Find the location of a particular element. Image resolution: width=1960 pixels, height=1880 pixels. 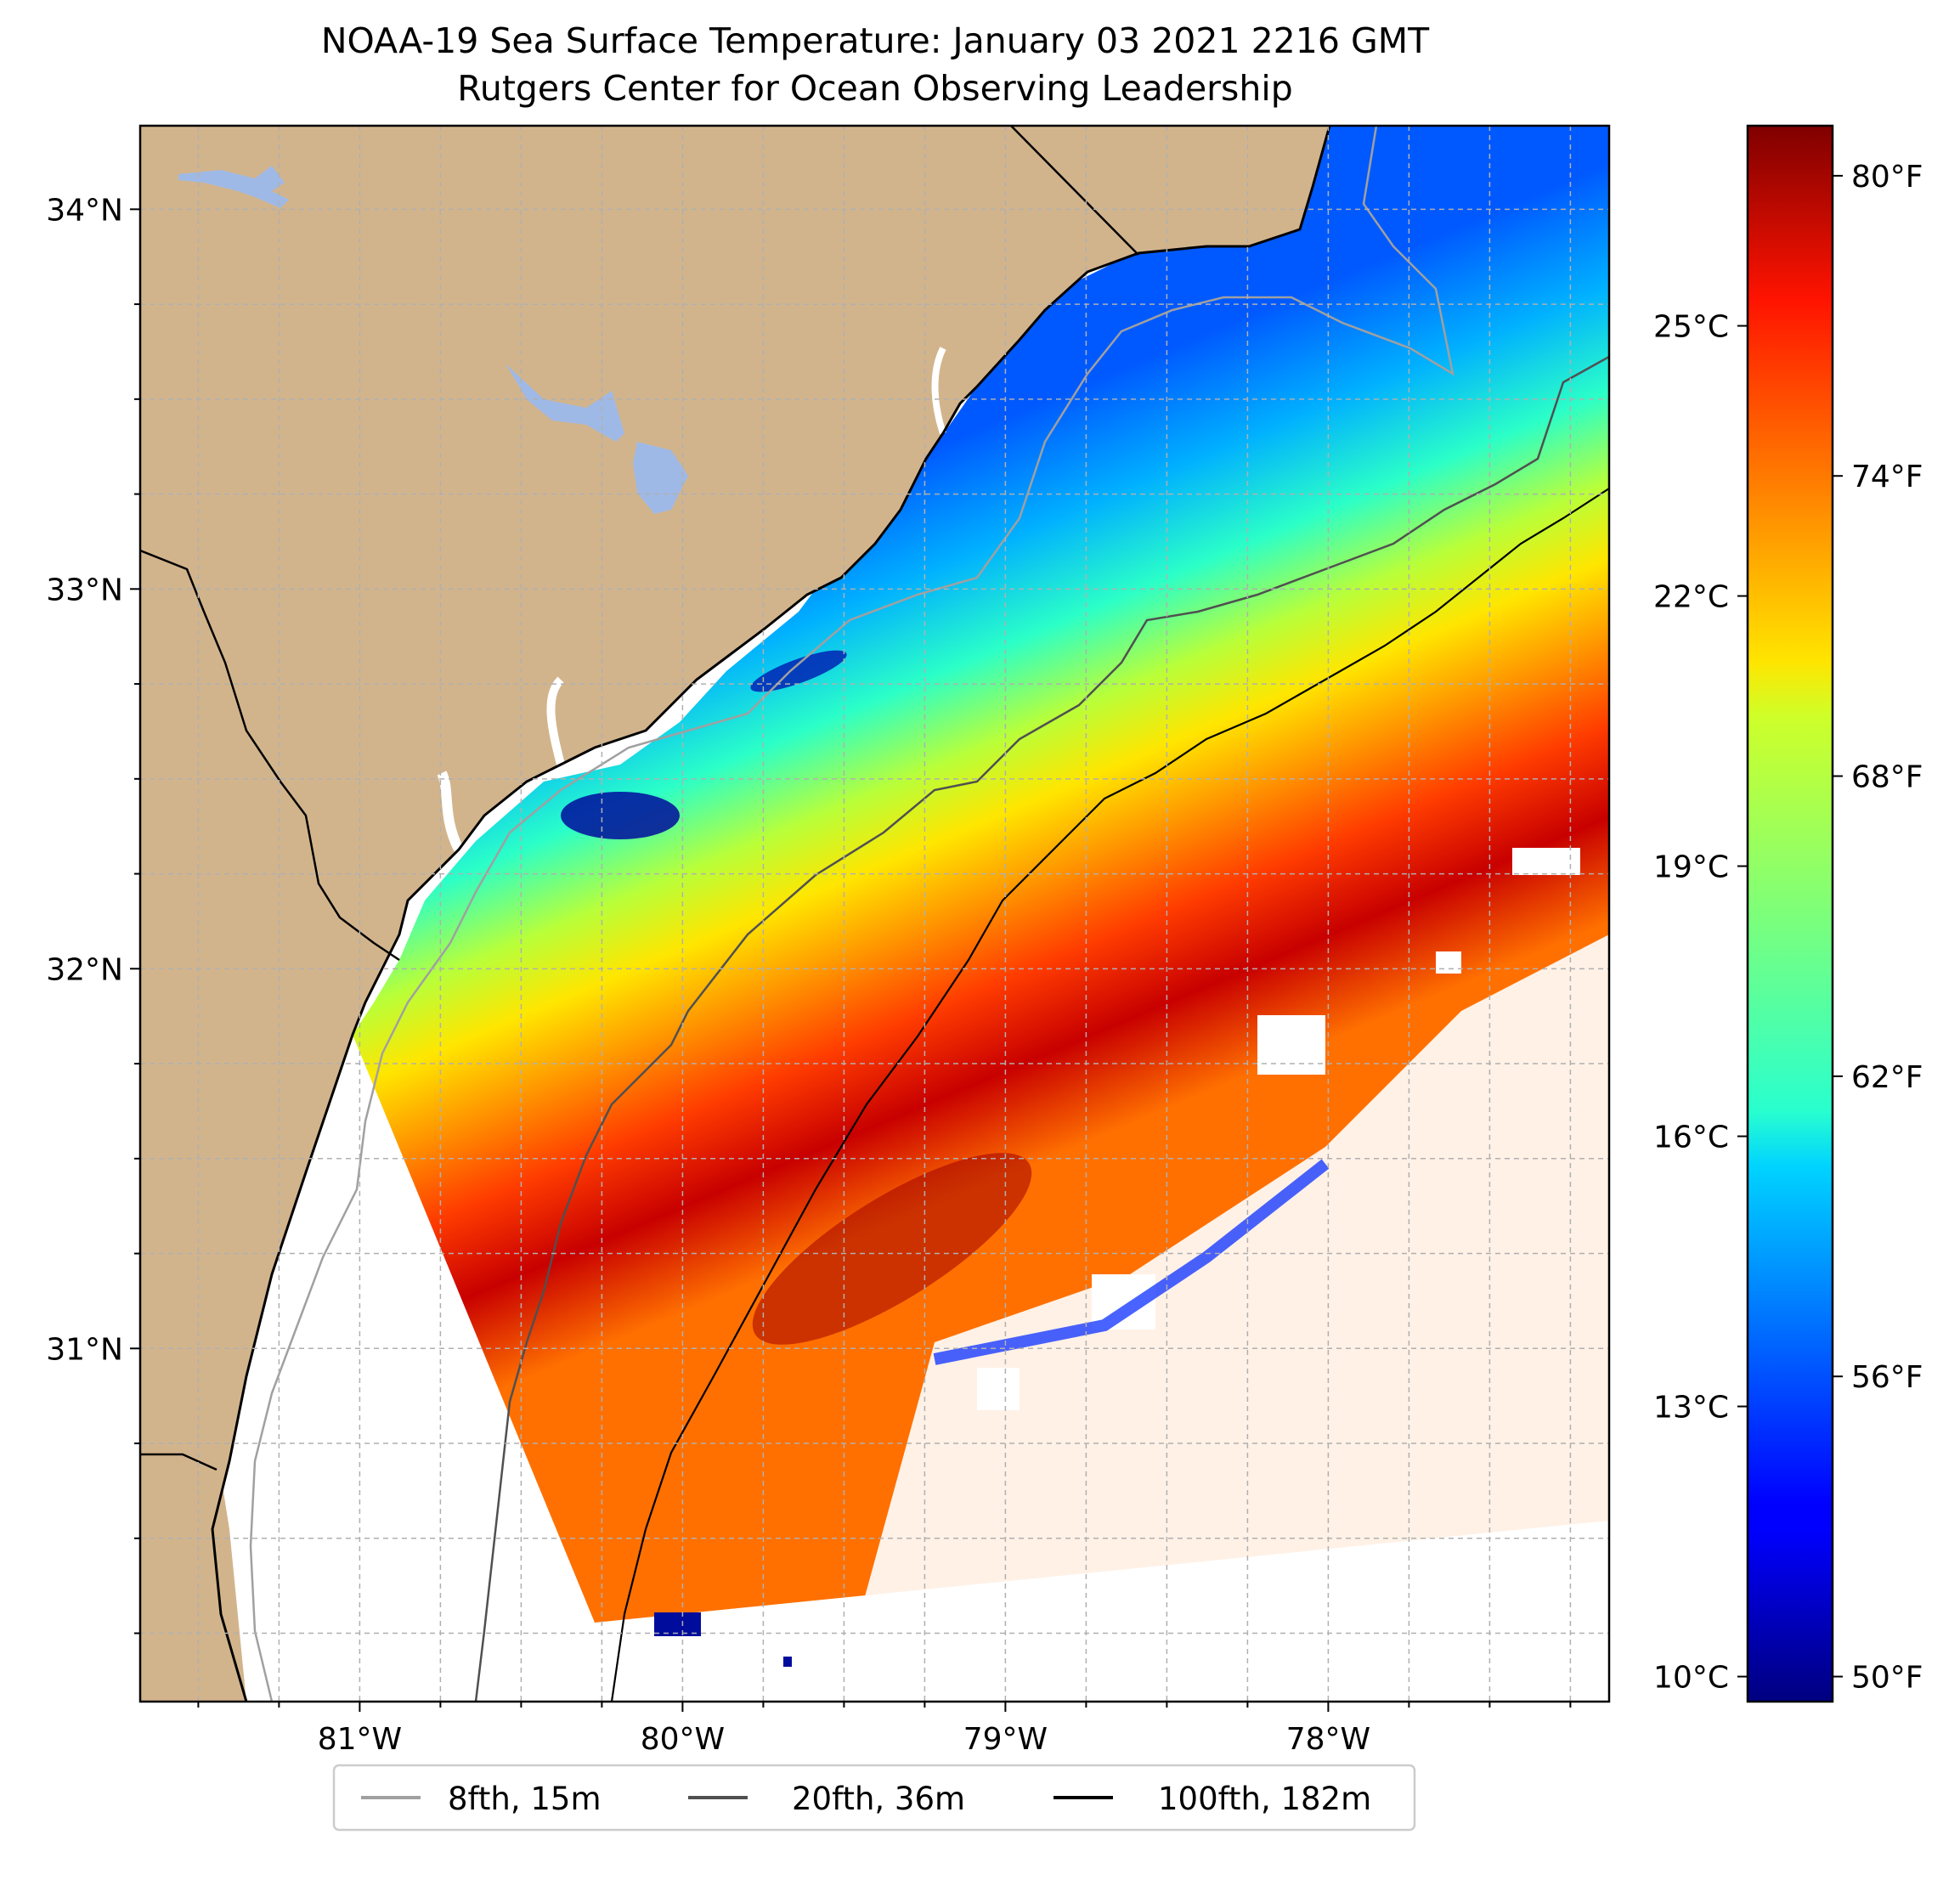

legend-box is located at coordinates (874, 1798).